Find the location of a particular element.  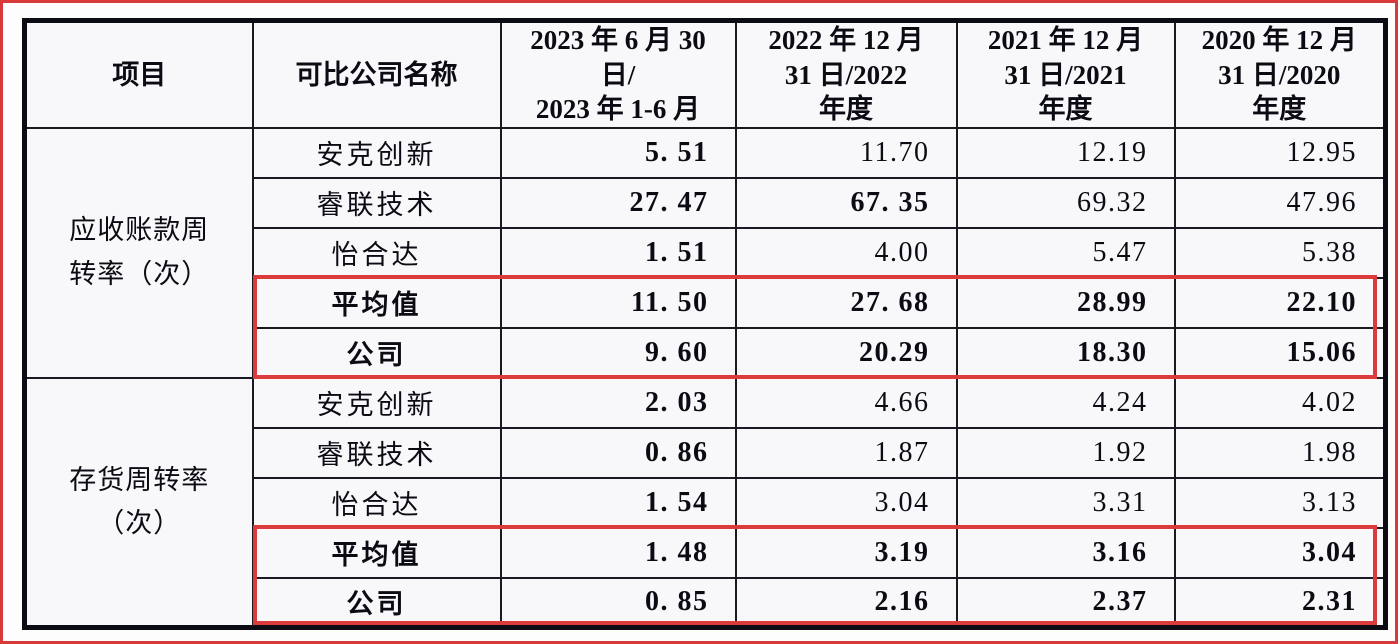

value-cell: 2.16 is located at coordinates (846, 602).